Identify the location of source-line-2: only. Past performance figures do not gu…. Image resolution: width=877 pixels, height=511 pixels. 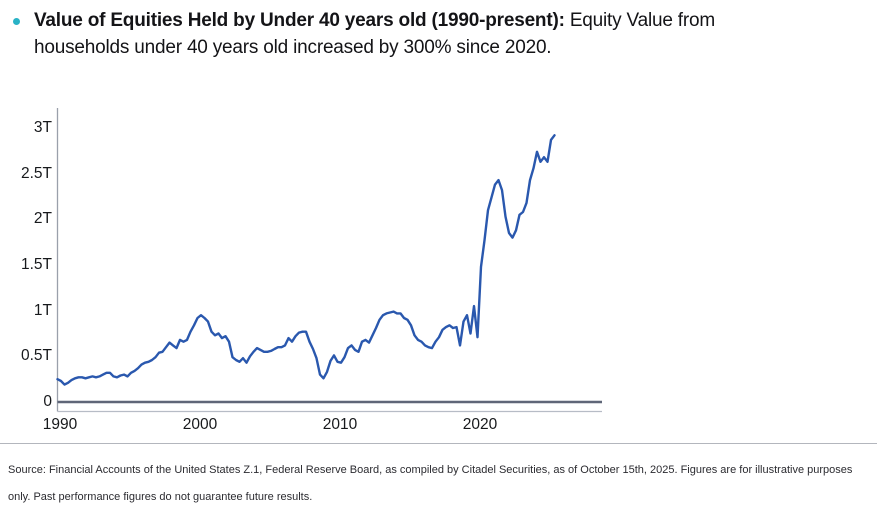
(160, 497).